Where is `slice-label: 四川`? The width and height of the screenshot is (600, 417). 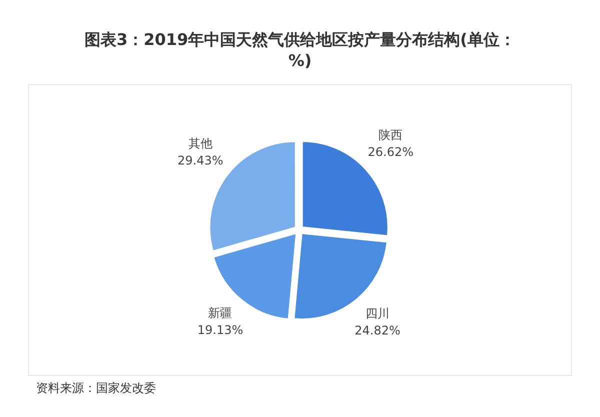 slice-label: 四川 is located at coordinates (378, 313).